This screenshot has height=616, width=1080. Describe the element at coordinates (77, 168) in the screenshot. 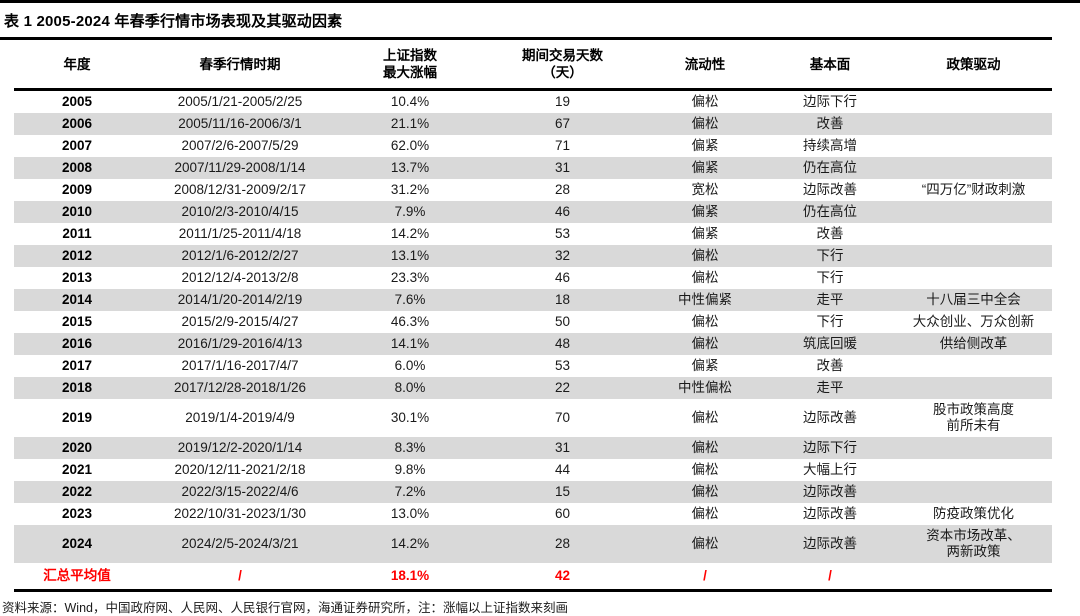

I see `cell-year: 2008` at that location.